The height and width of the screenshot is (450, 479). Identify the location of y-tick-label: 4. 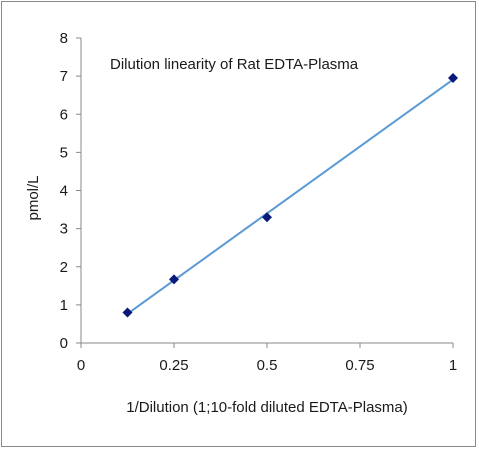
(64, 191).